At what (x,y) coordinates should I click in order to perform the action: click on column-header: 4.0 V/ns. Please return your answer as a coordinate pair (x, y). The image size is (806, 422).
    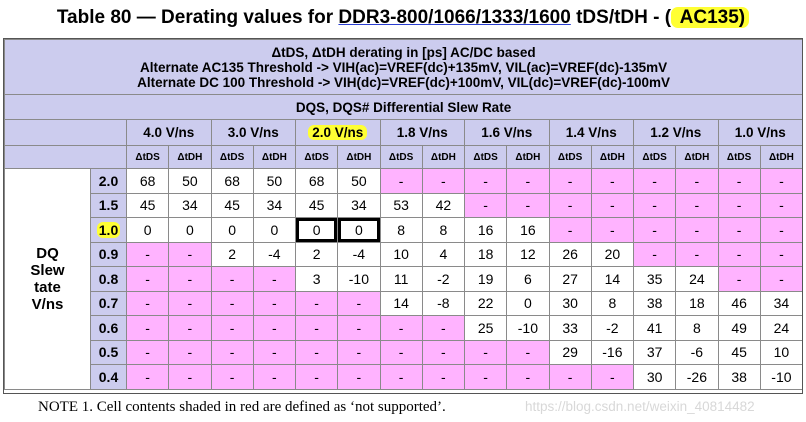
    Looking at the image, I should click on (169, 132).